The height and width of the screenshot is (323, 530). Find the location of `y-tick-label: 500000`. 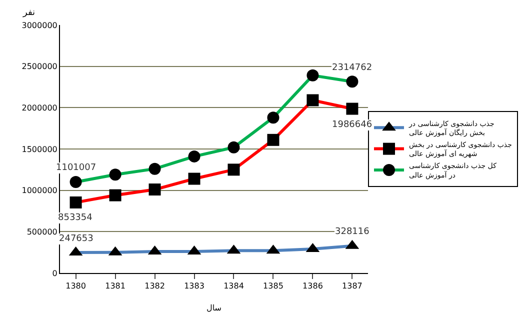

y-tick-label: 500000 is located at coordinates (42, 231).